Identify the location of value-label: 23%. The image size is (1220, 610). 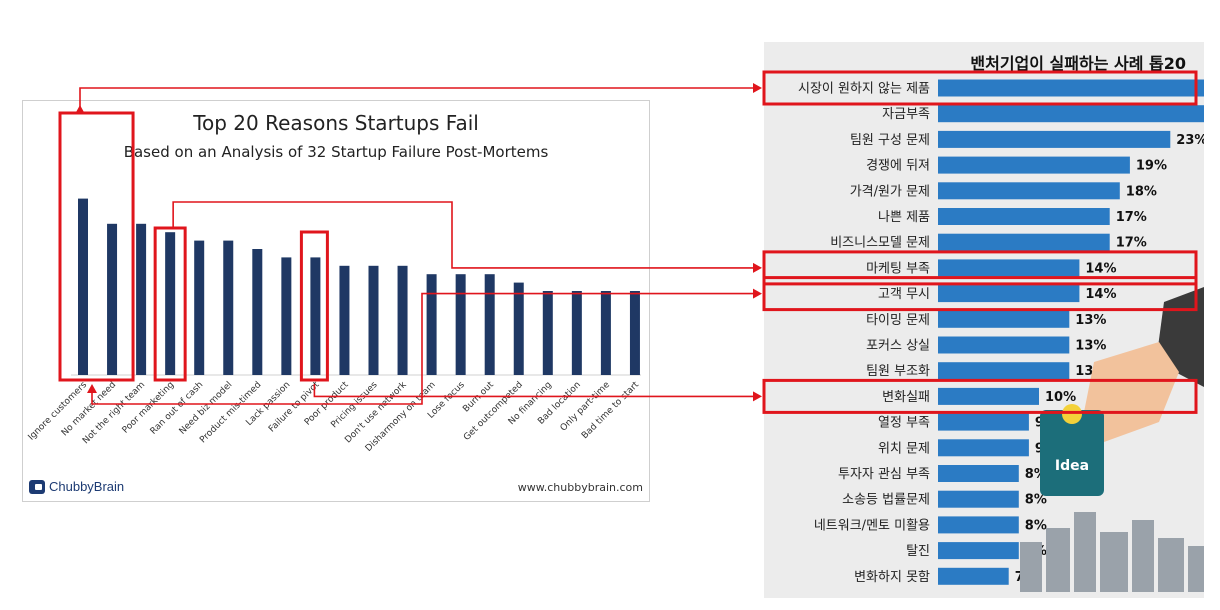
(1190, 140).